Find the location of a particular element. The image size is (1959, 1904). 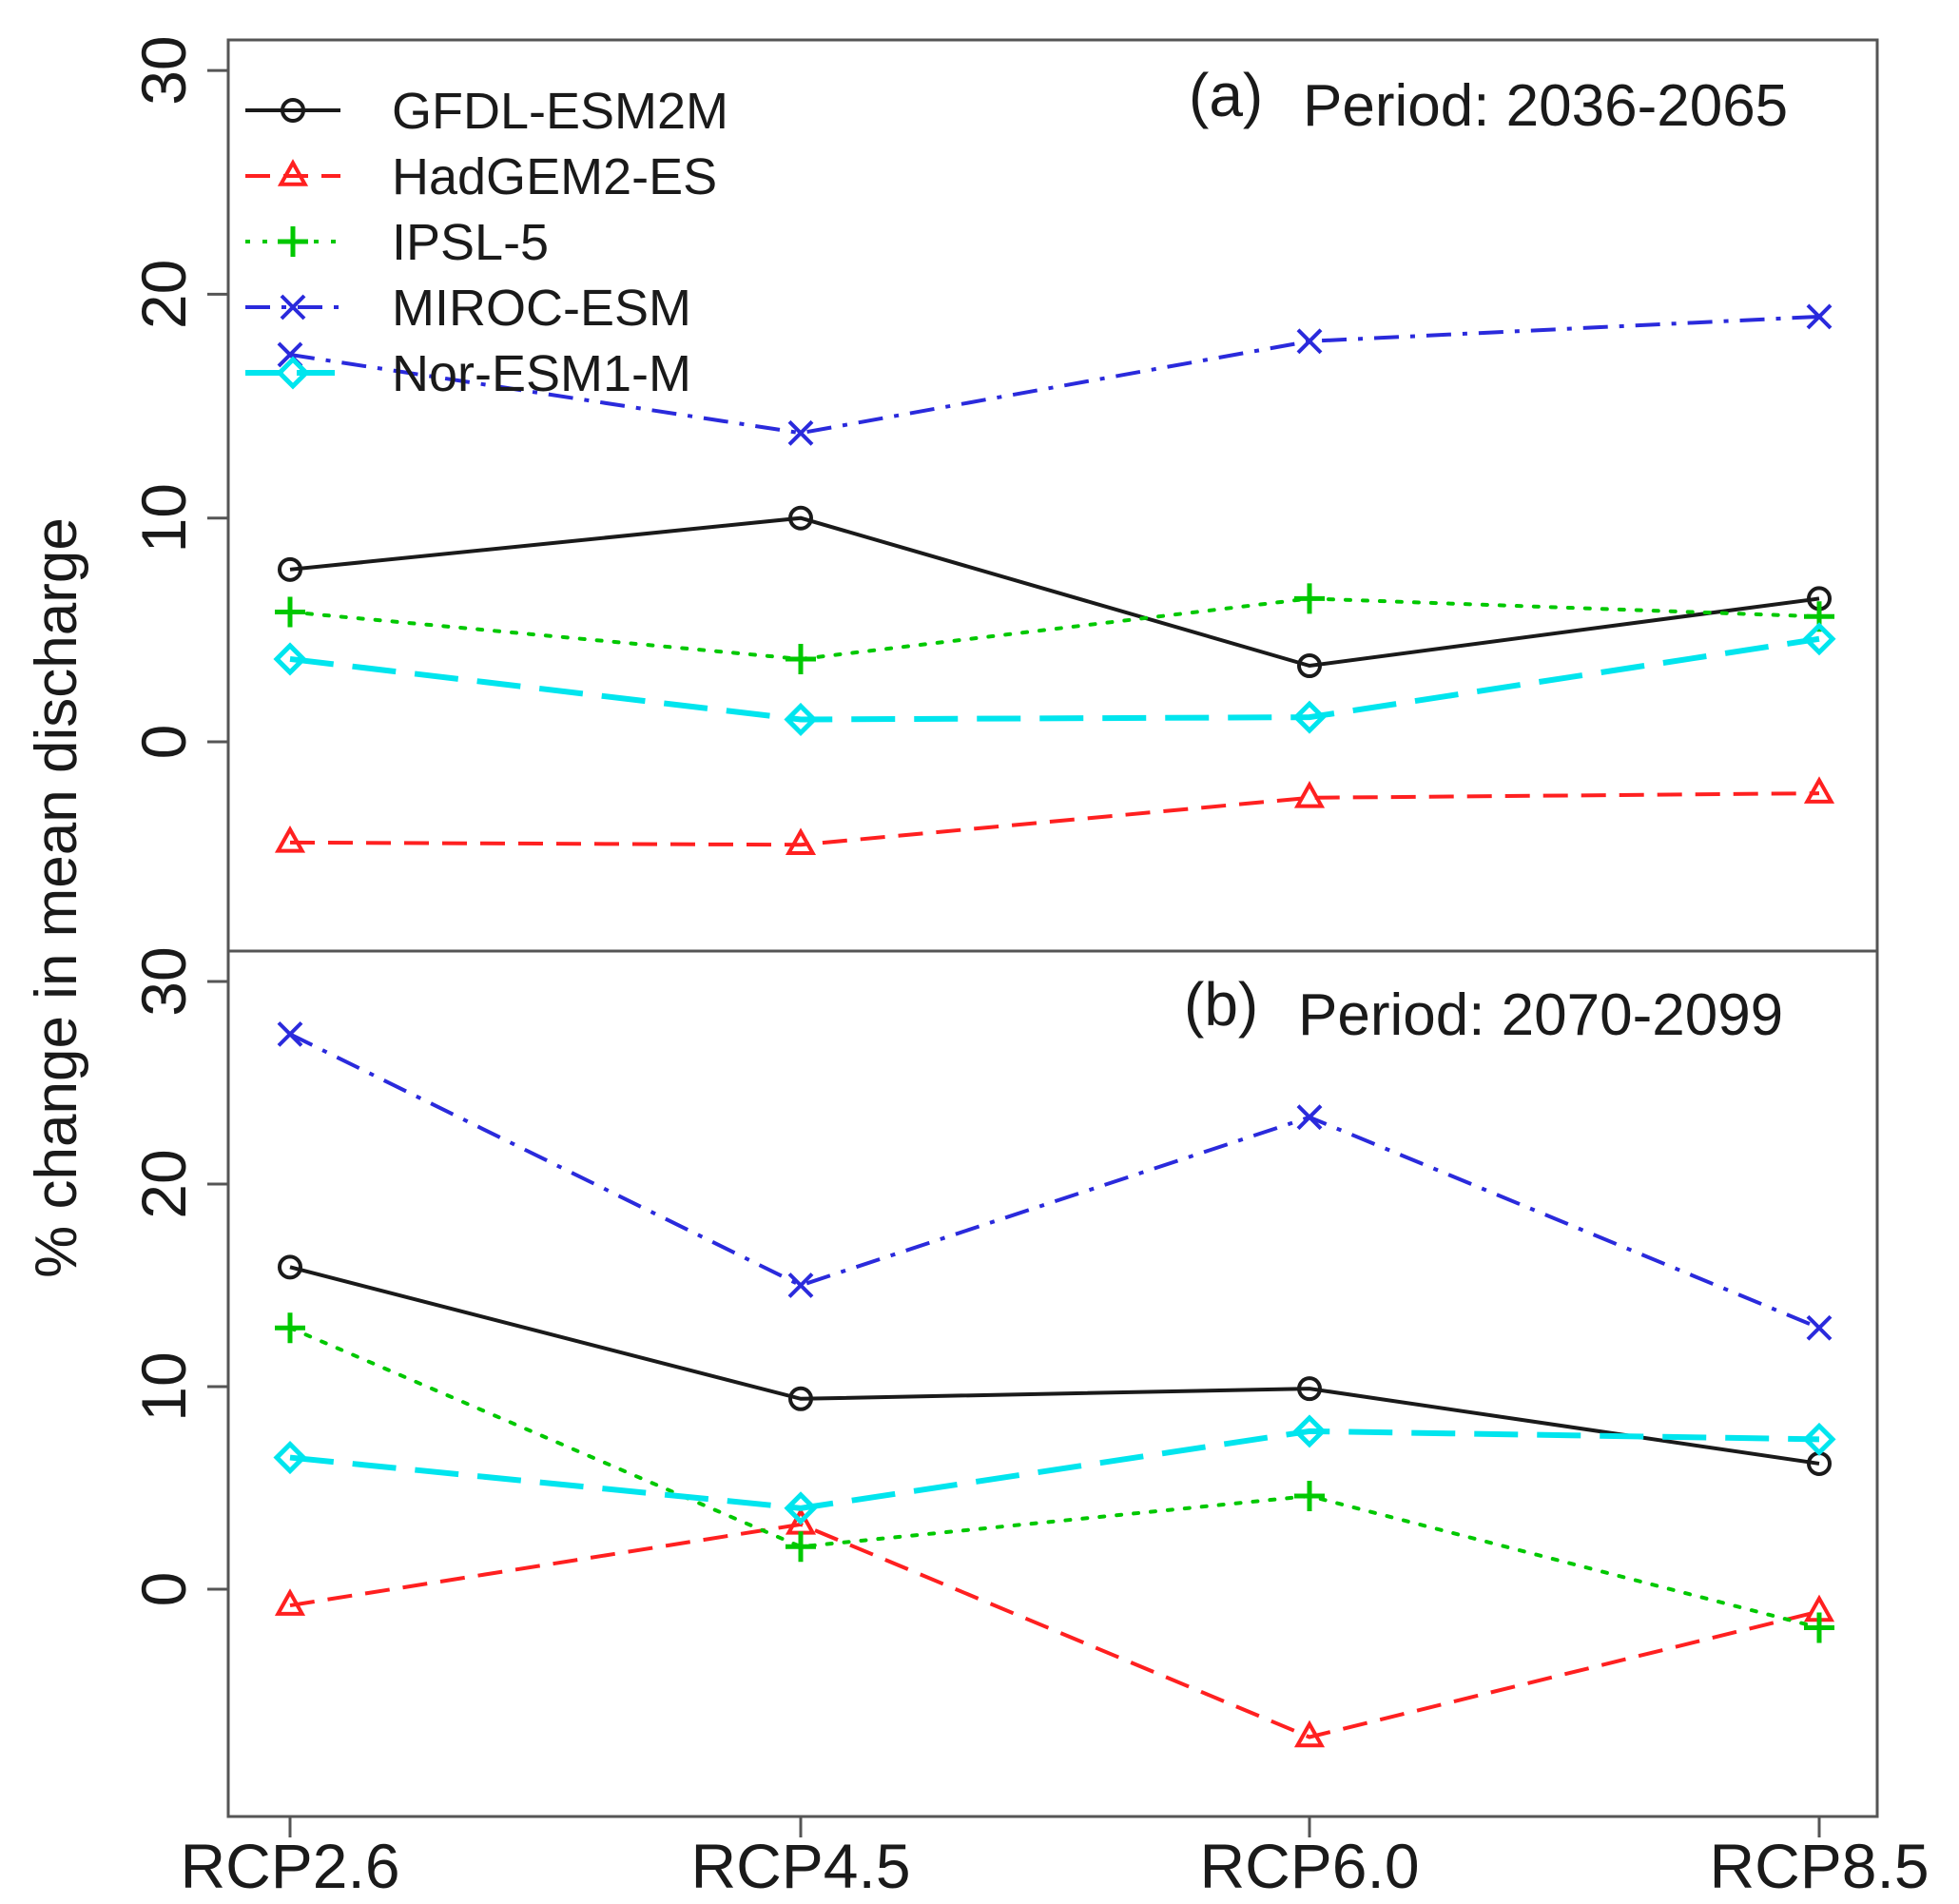

legend-entry-label: IPSL-5 is located at coordinates (471, 242).